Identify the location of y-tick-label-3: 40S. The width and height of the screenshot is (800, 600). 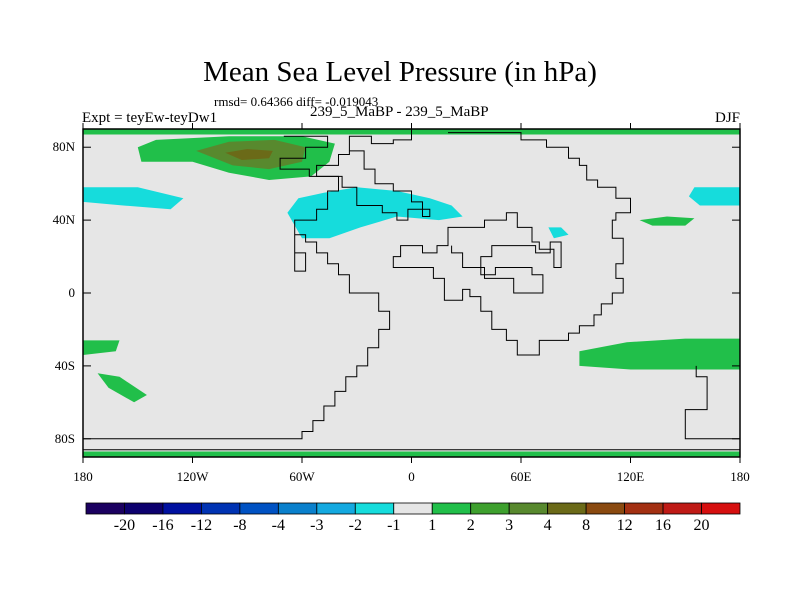
(64, 365).